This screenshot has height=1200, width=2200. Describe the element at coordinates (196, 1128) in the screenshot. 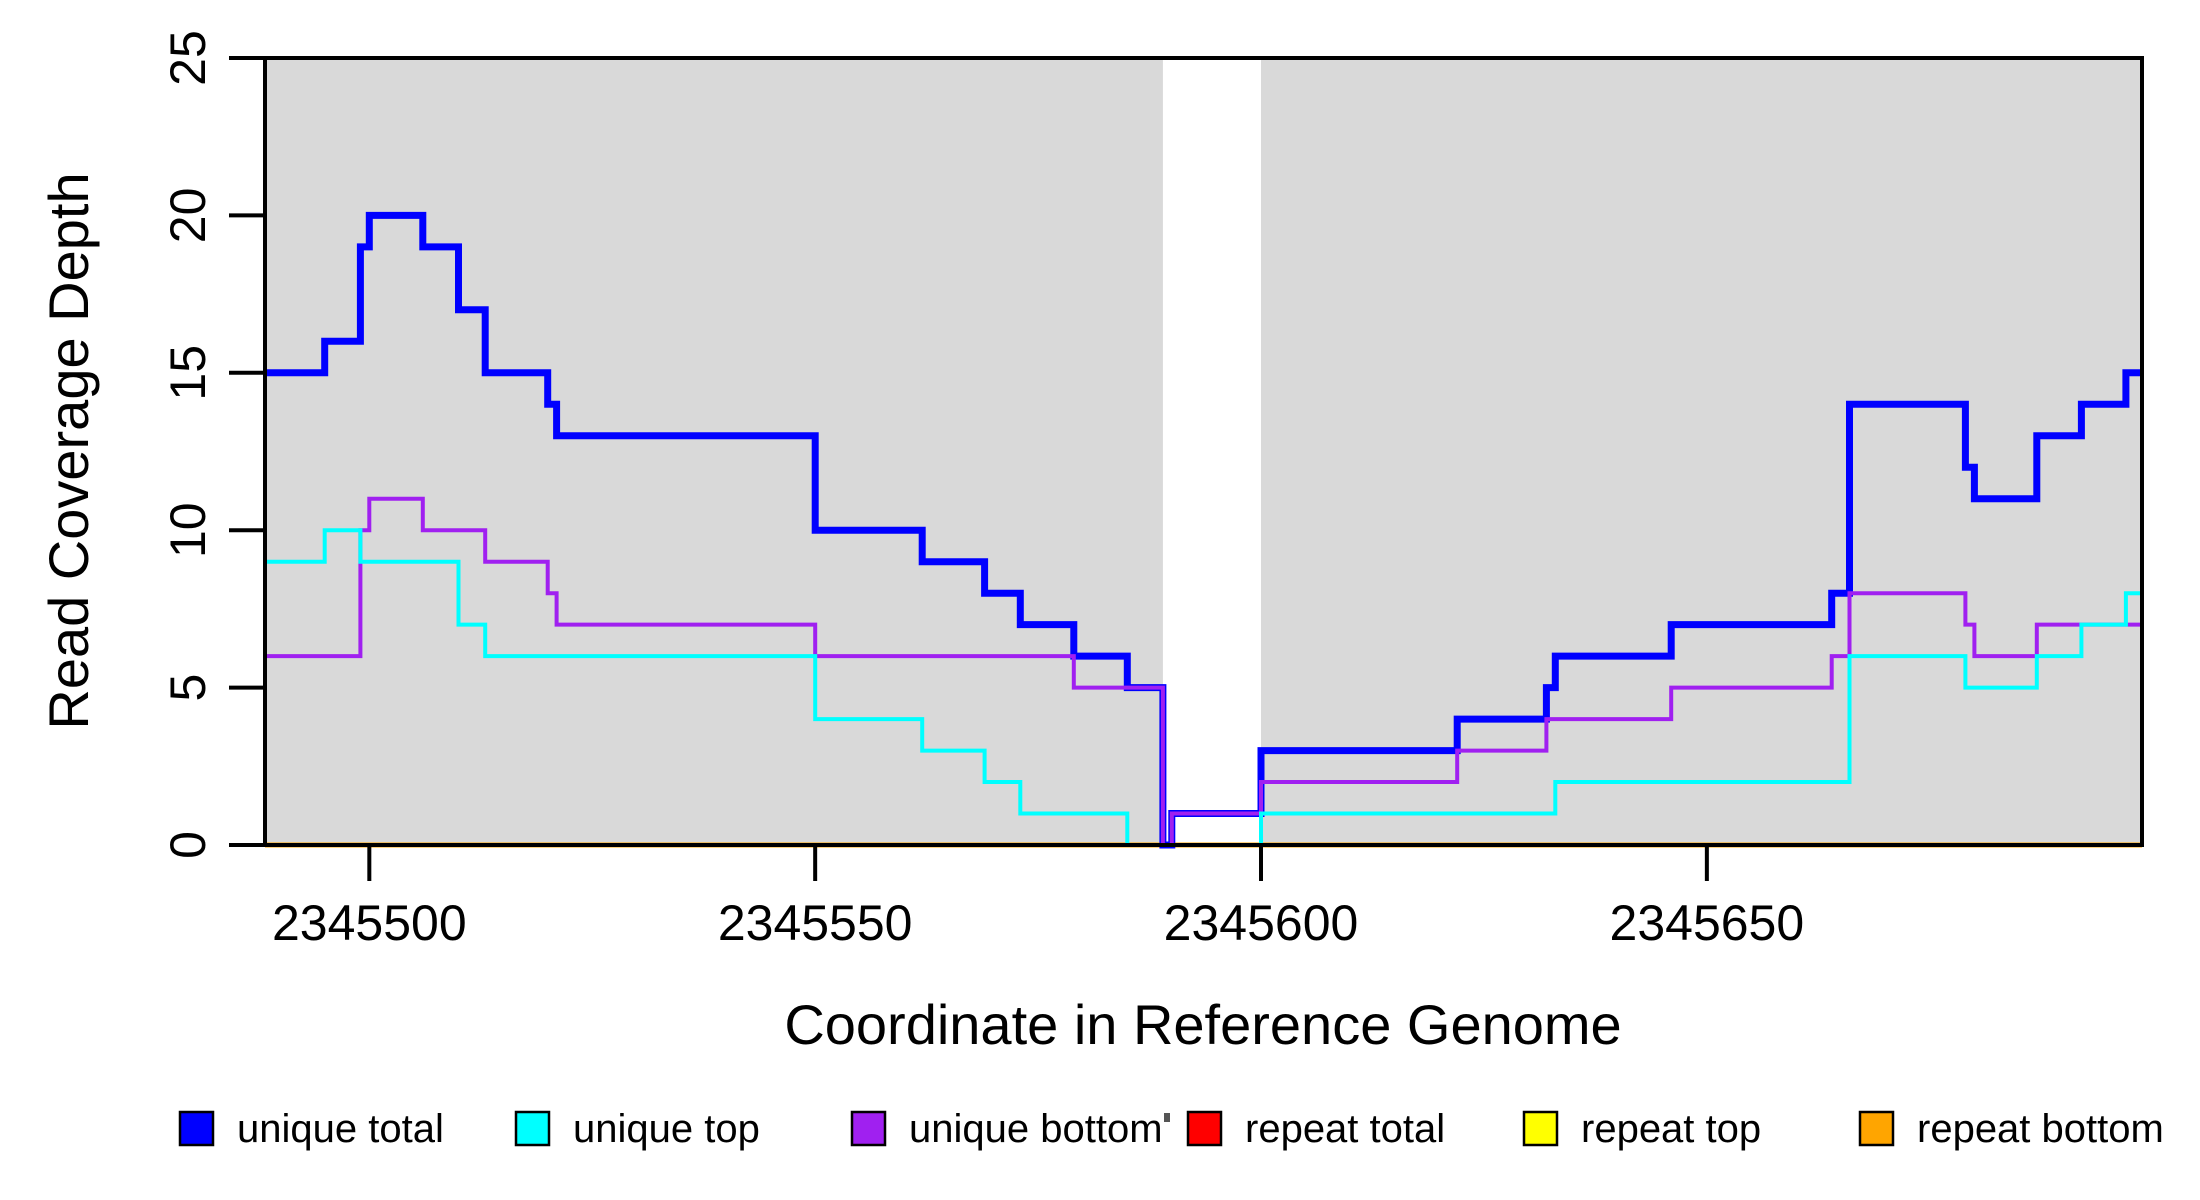

I see `legend-swatch-unique-total` at that location.